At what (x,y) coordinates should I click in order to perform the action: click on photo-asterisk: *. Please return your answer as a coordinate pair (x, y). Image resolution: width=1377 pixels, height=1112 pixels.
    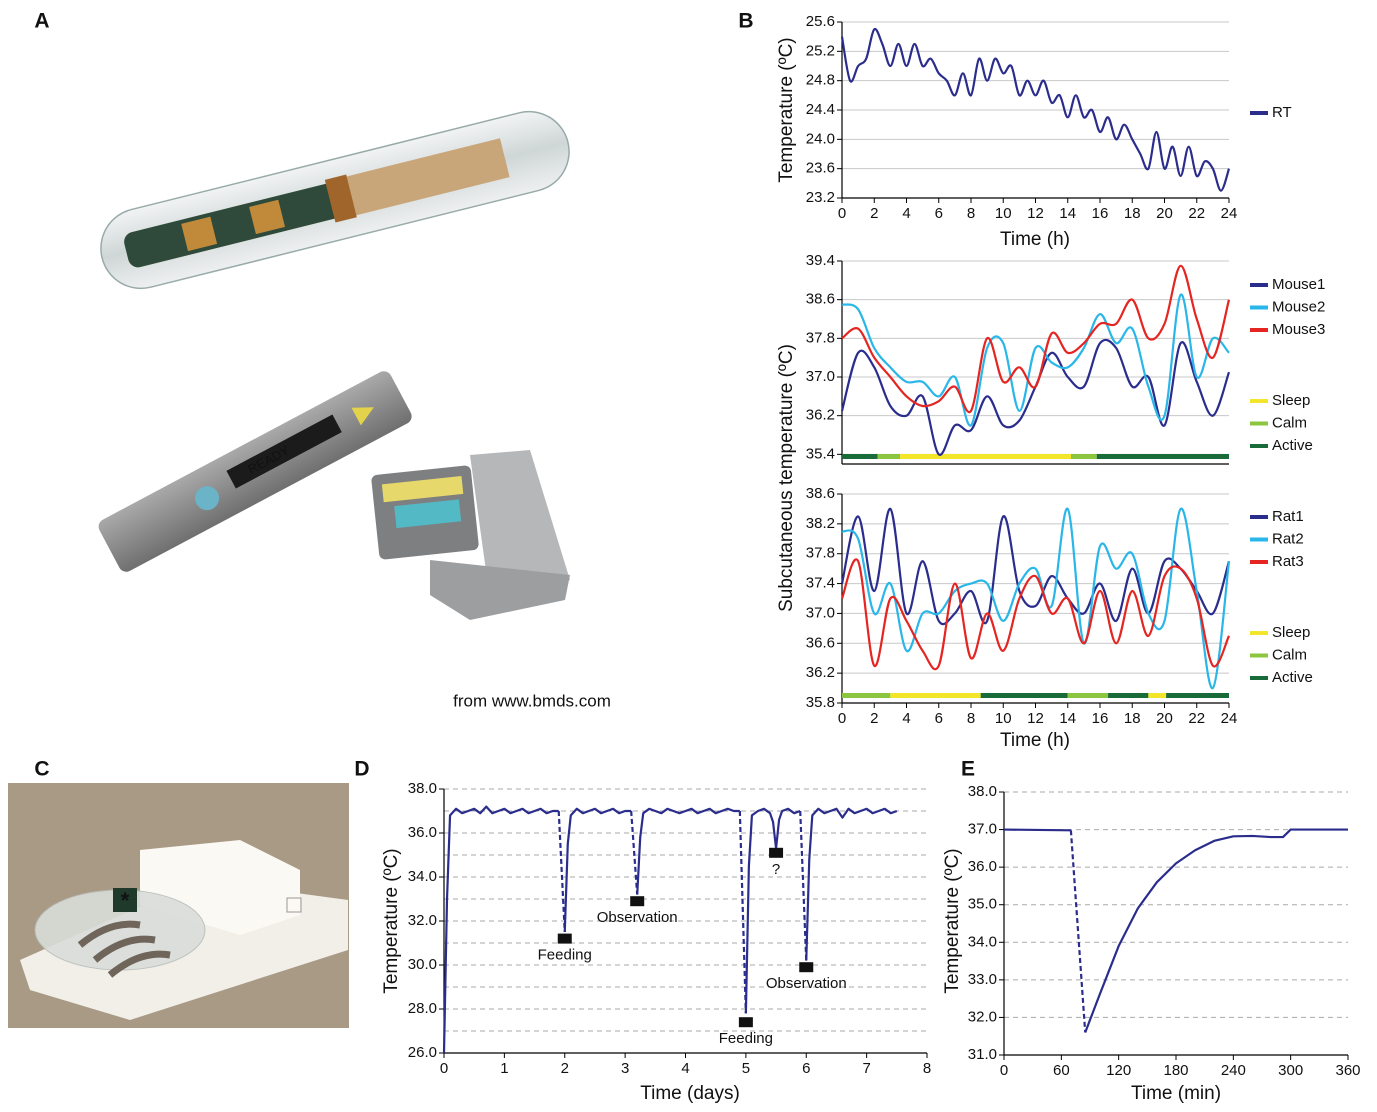
    Looking at the image, I should click on (125, 900).